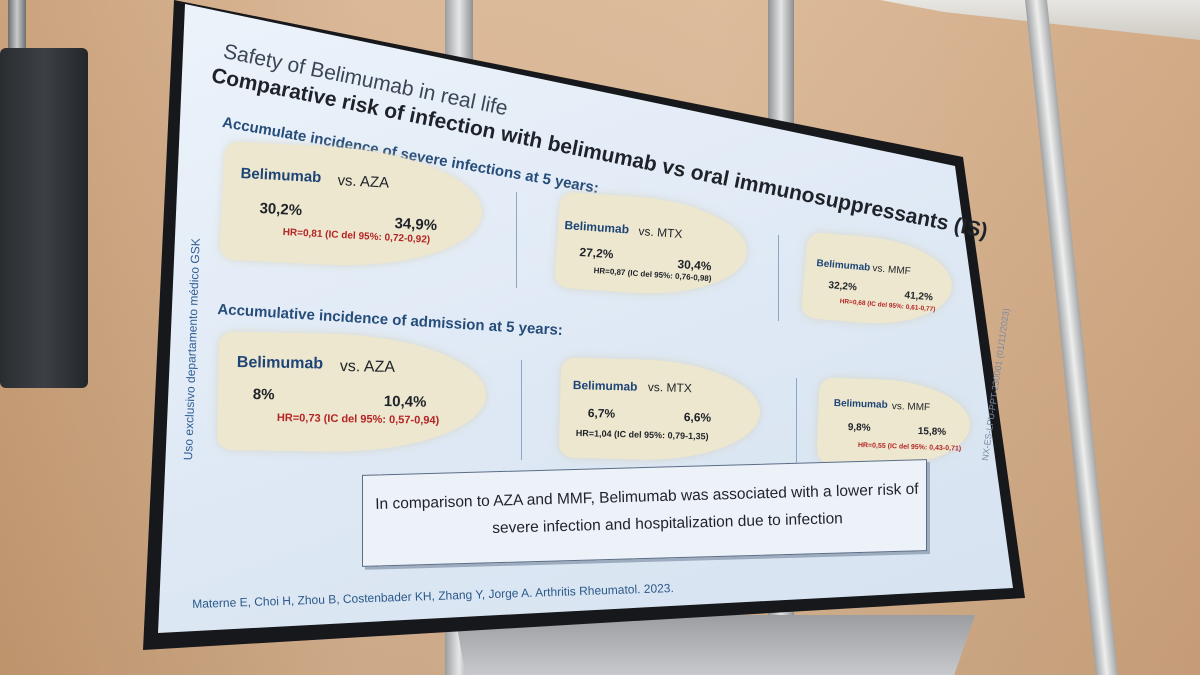 Image resolution: width=1200 pixels, height=675 pixels. Describe the element at coordinates (263, 395) in the screenshot. I see `belimumab-rate: 8%` at that location.